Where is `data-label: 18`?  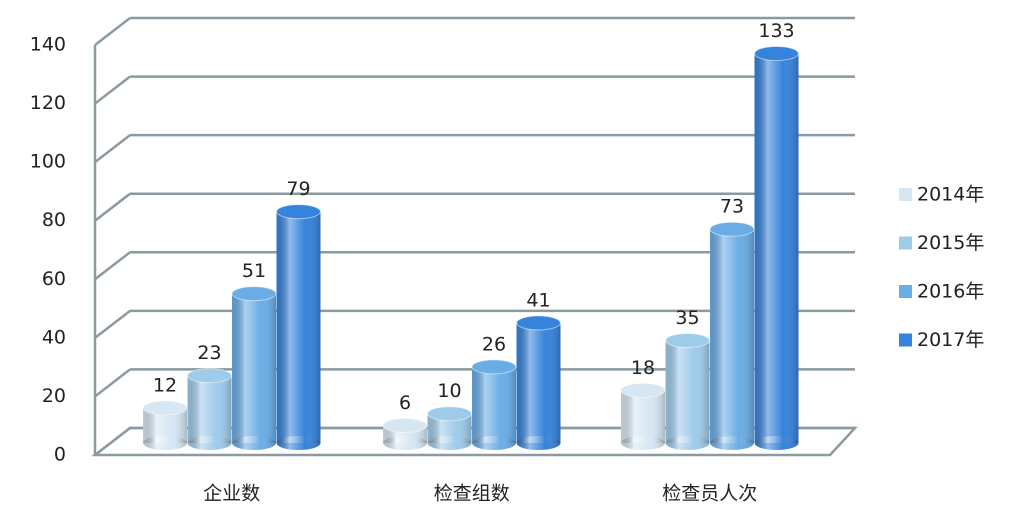
data-label: 18 is located at coordinates (643, 368).